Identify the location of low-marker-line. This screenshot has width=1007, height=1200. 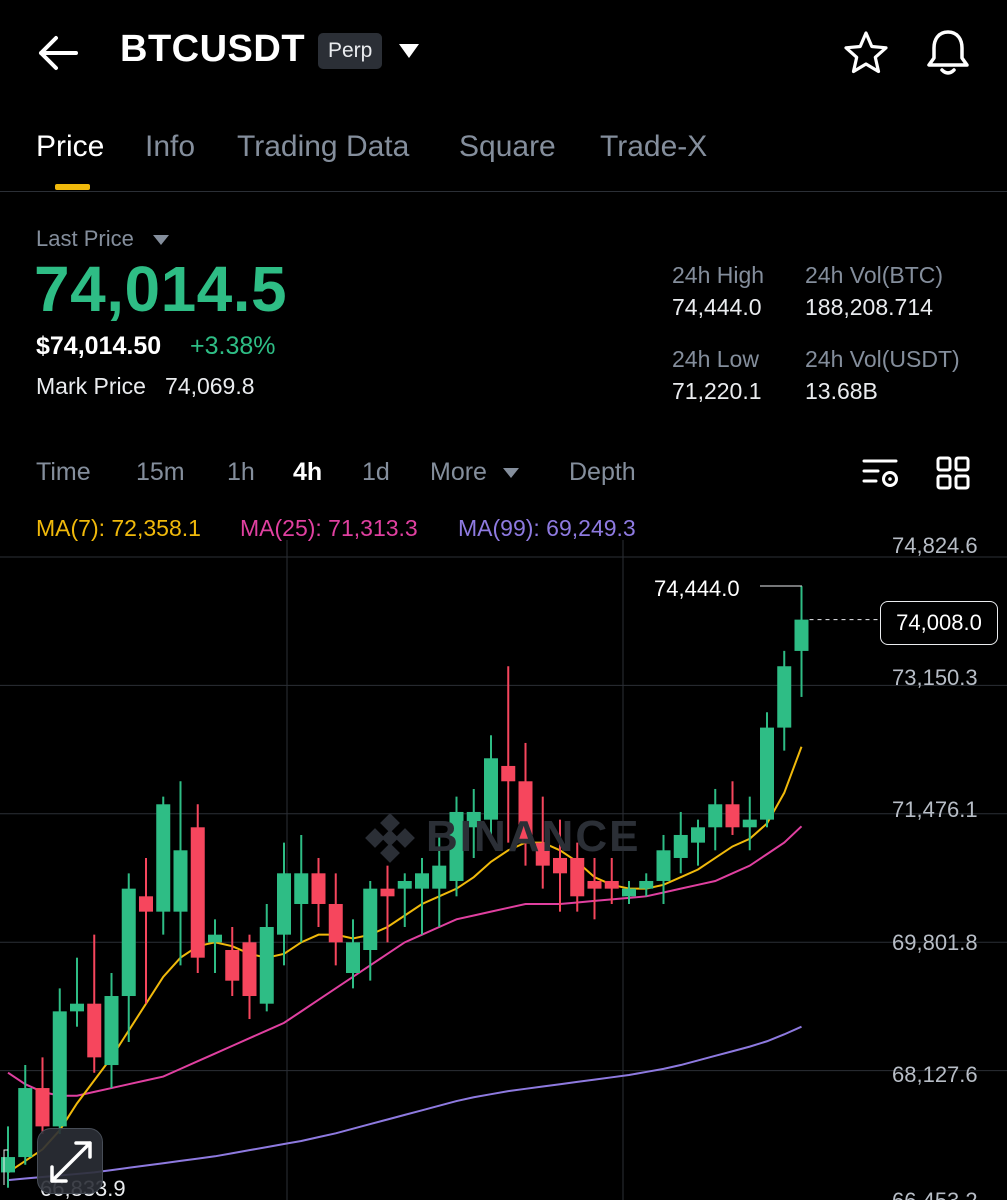
(5, 1167).